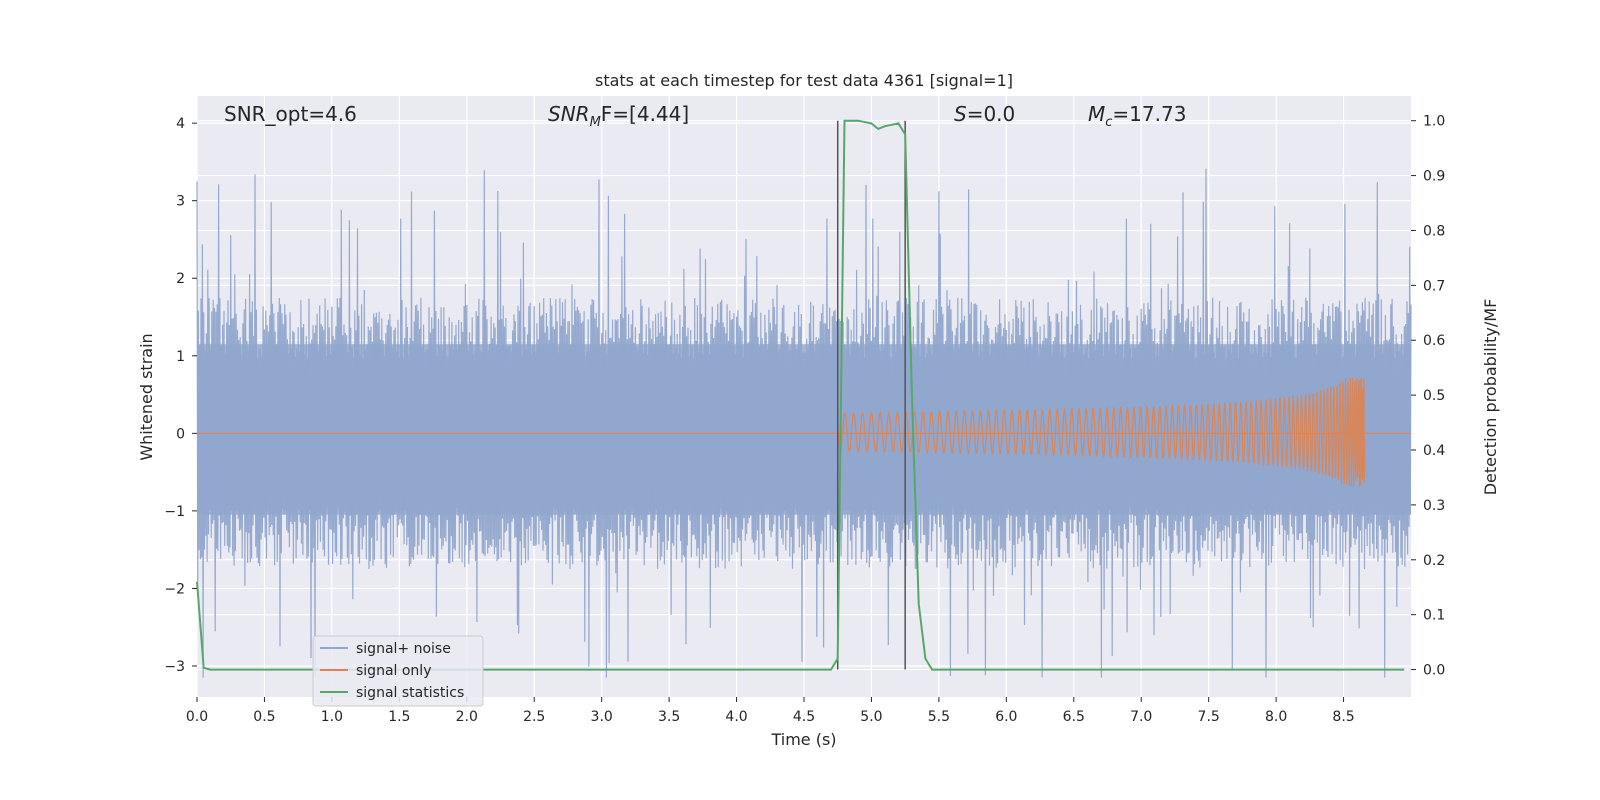  I want to click on annotation-mc: Mc=17.73, so click(1137, 116).